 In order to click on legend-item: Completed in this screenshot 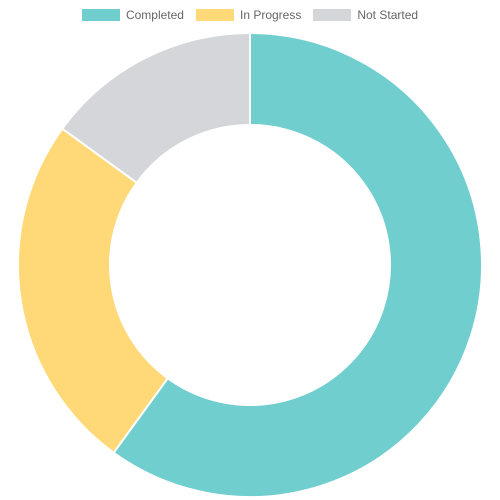, I will do `click(132, 15)`.